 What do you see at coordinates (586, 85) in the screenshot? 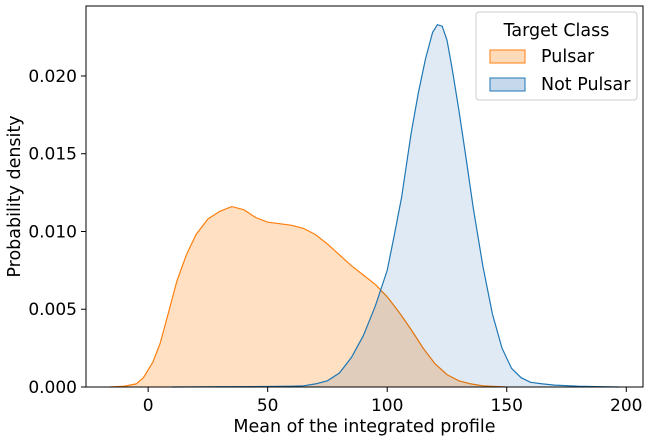
I see `legend-label-not-pulsar: Not Pulsar` at bounding box center [586, 85].